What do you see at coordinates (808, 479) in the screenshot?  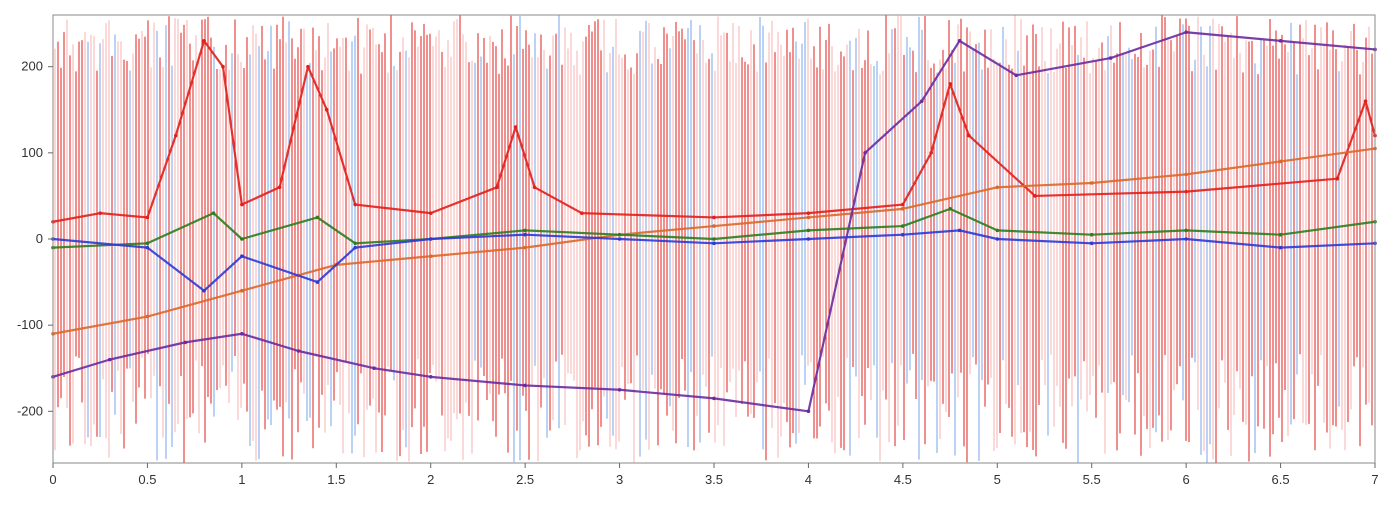 I see `x-tick-label: 4` at bounding box center [808, 479].